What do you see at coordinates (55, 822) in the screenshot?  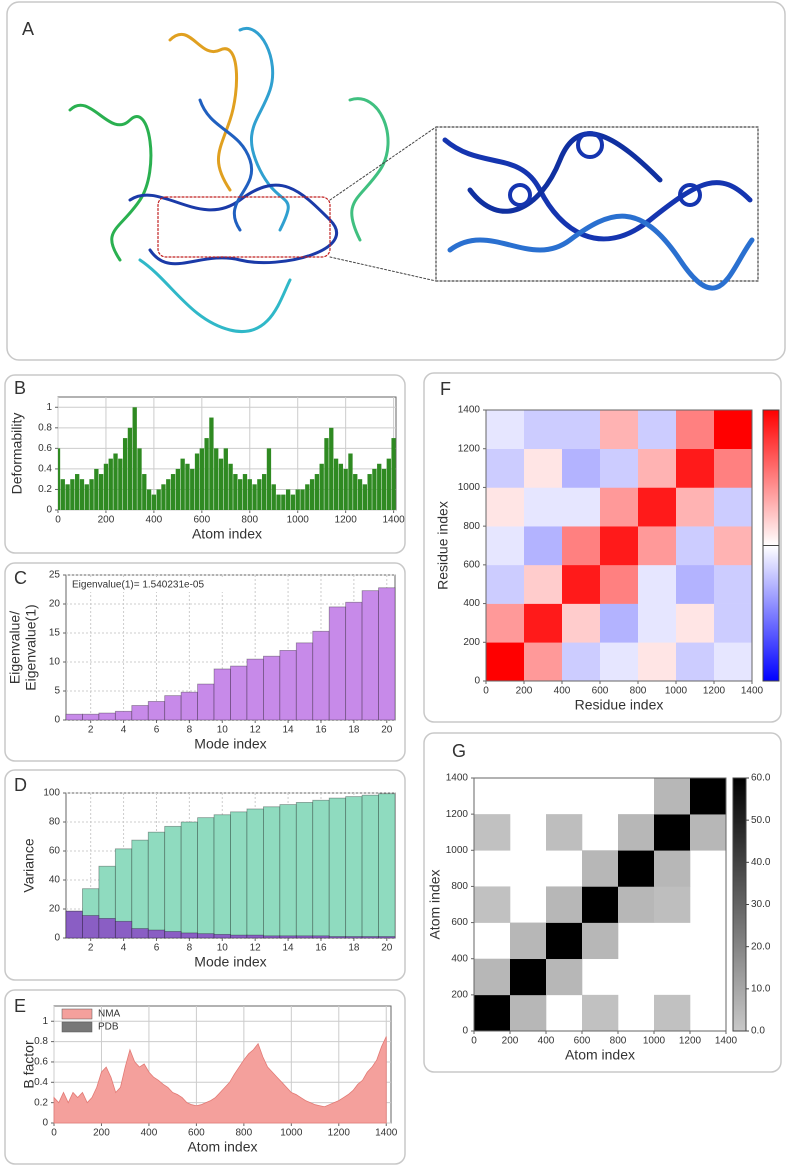 I see `y-tick-label: 80` at bounding box center [55, 822].